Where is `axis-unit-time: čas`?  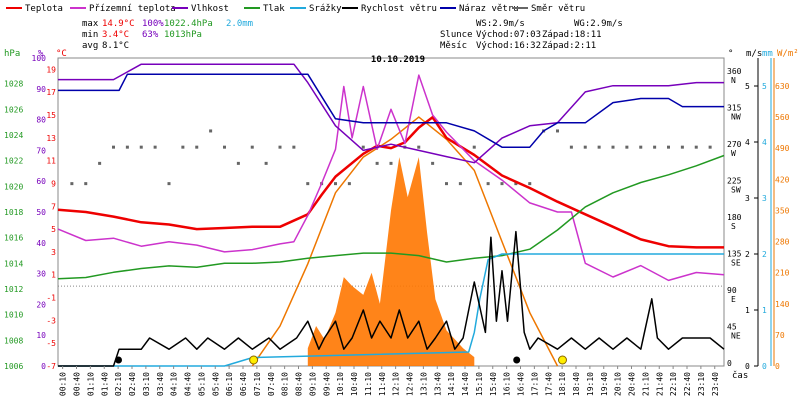 axis-unit-time: čas is located at coordinates (740, 375).